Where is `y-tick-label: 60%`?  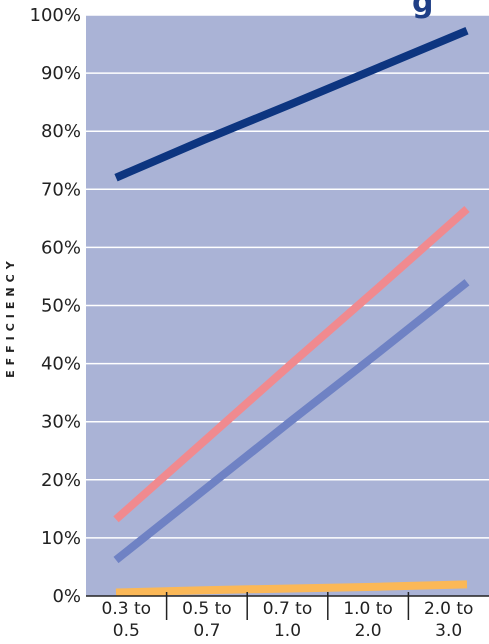 y-tick-label: 60% is located at coordinates (61, 247).